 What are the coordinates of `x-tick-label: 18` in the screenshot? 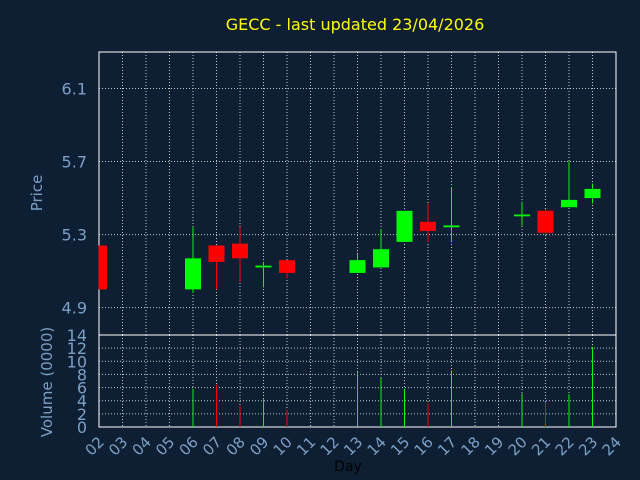 It's located at (471, 446).